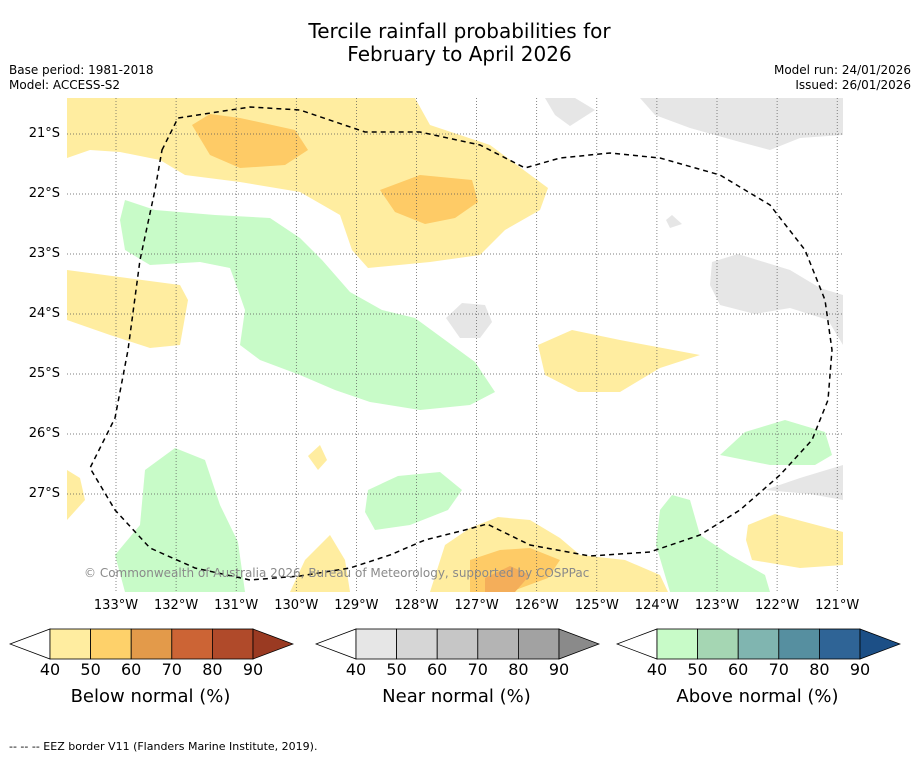 The height and width of the screenshot is (758, 919). I want to click on near-normal-region-east, so click(776, 299).